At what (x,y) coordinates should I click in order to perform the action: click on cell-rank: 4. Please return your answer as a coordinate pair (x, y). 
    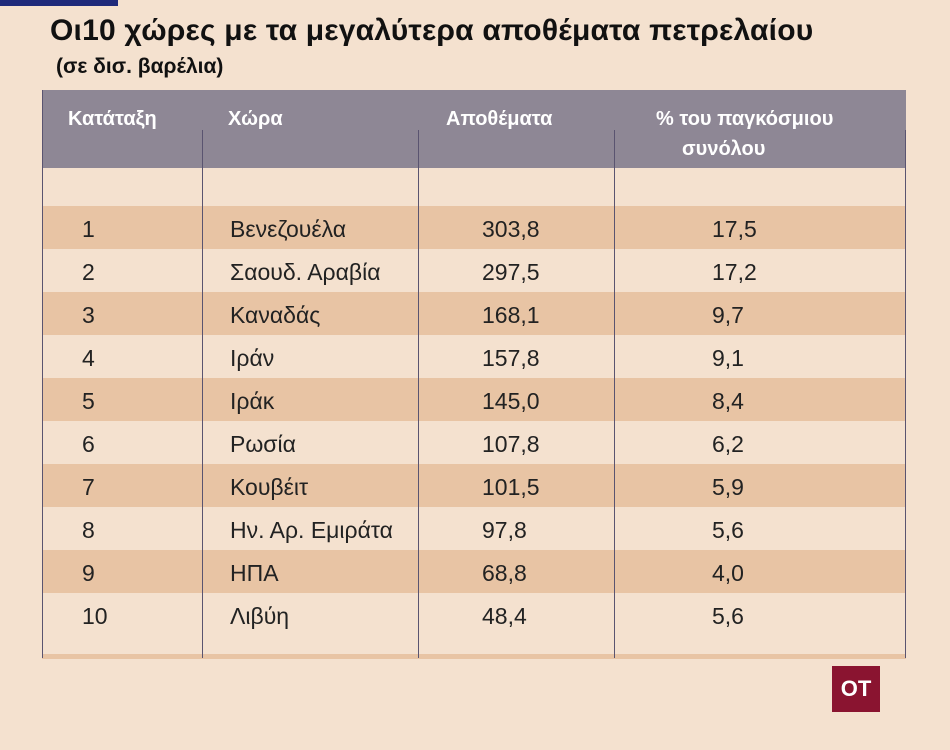
    Looking at the image, I should click on (88, 358).